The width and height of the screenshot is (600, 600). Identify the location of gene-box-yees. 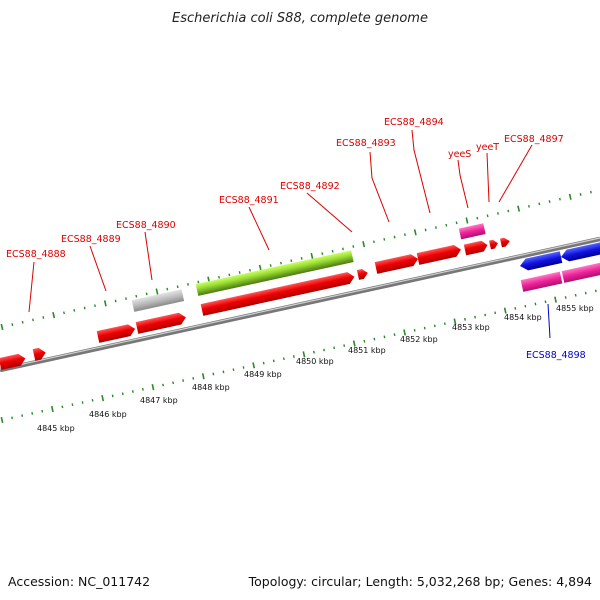
(472, 231).